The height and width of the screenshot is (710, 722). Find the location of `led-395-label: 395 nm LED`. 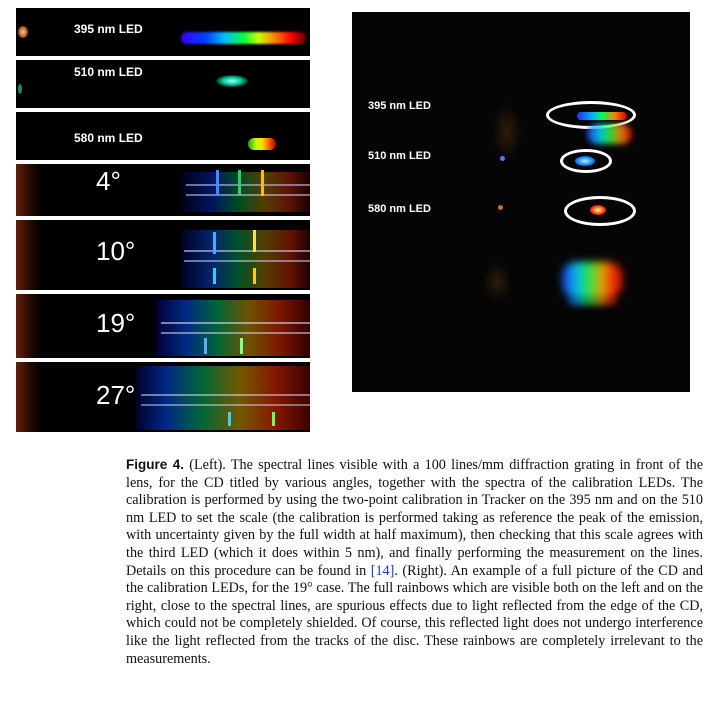

led-395-label: 395 nm LED is located at coordinates (108, 29).